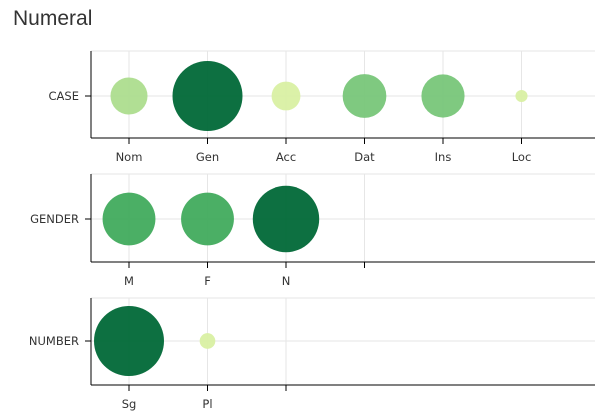 This screenshot has height=416, width=595. I want to click on x-tick-label-loc: Loc, so click(522, 157).